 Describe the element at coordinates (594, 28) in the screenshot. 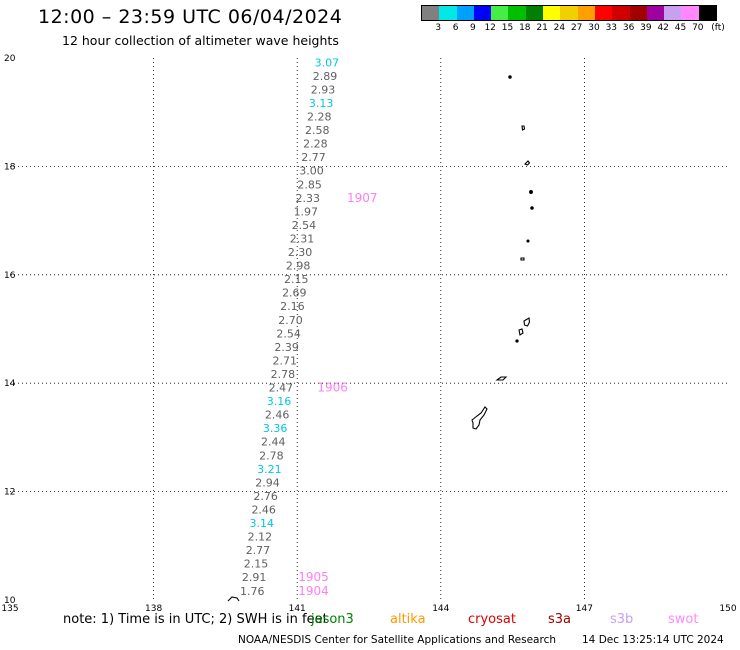

I see `legend-label: 30` at that location.